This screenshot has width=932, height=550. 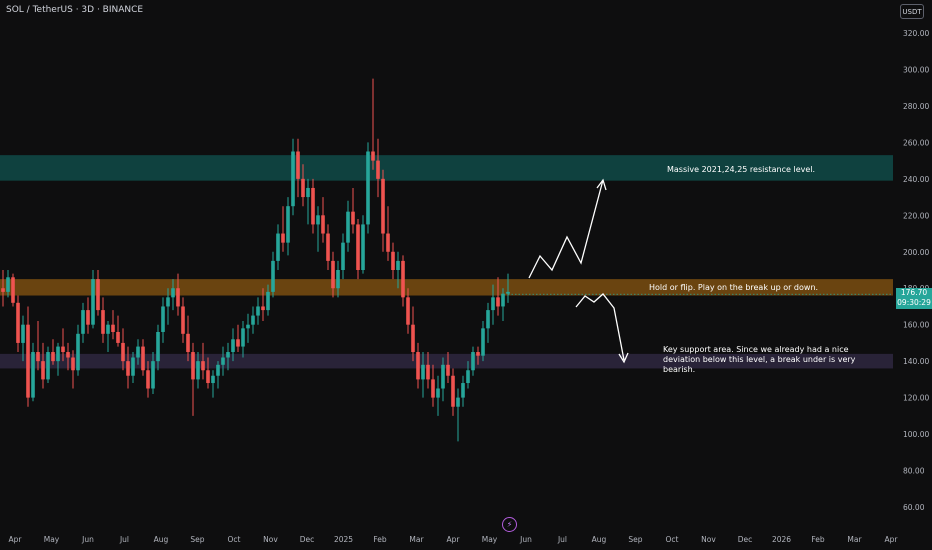 I want to click on current-price-value: 176.70, so click(x=914, y=292).